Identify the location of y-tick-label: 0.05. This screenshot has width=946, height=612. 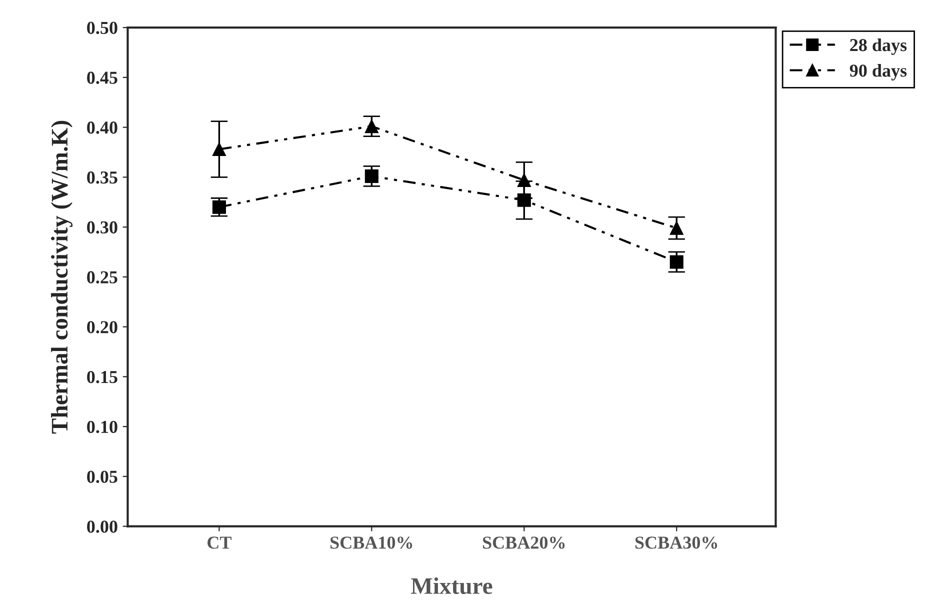
(102, 476).